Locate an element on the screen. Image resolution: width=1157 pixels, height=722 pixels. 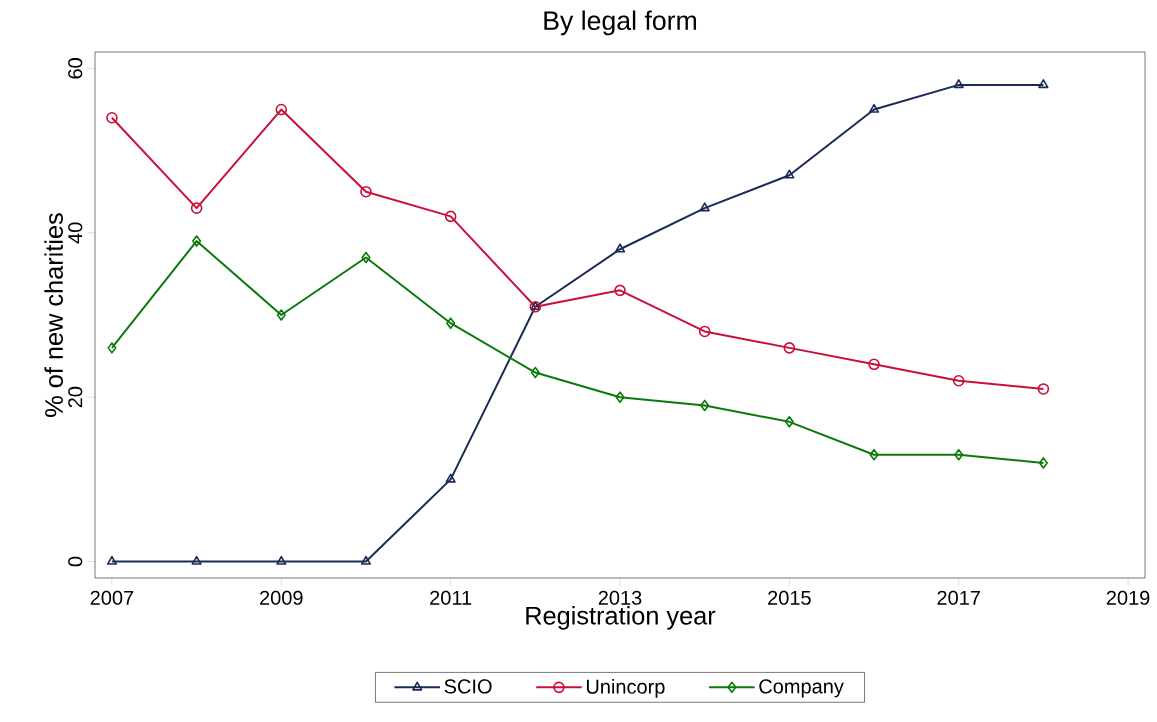
y-tick-label: 20 is located at coordinates (75, 397).